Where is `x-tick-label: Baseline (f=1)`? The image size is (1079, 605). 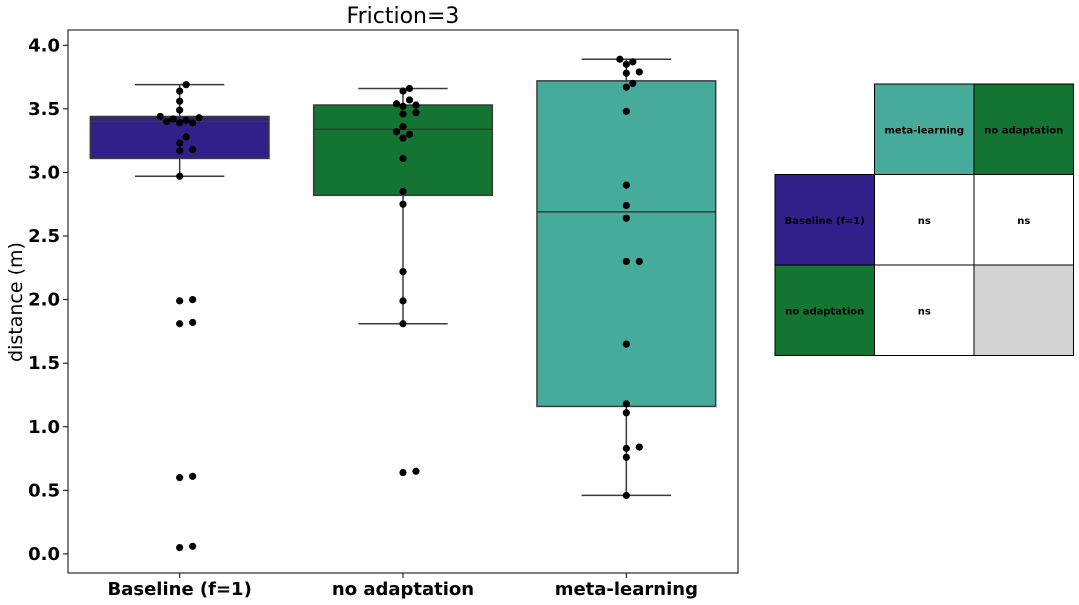 x-tick-label: Baseline (f=1) is located at coordinates (180, 589).